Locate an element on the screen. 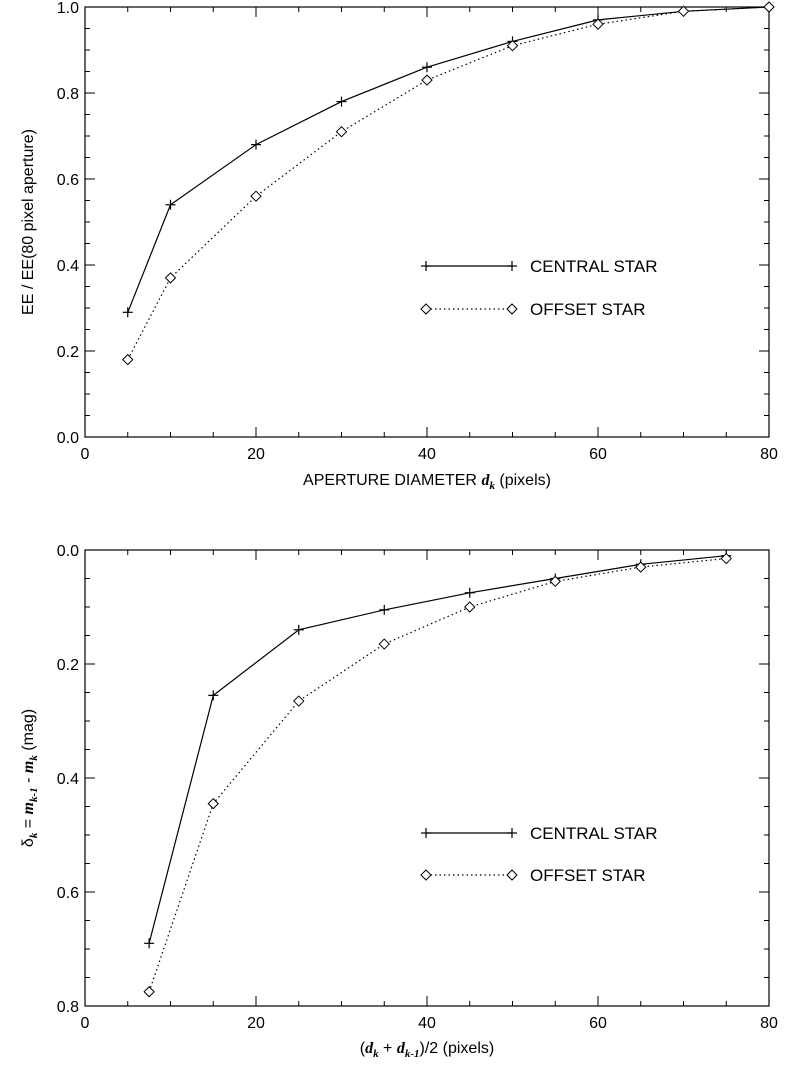  bottom-legend-offset-marker-a is located at coordinates (426, 875).